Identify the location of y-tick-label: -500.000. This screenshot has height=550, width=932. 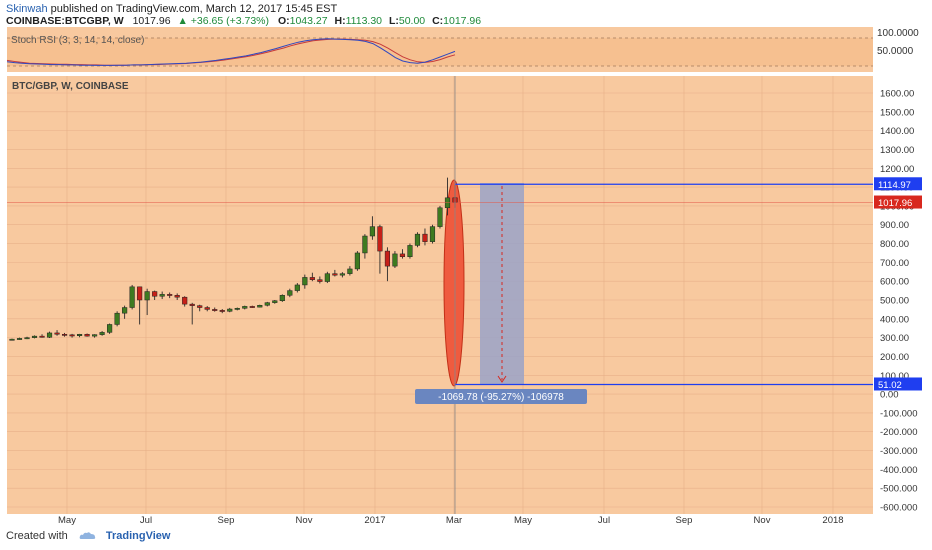
(899, 489).